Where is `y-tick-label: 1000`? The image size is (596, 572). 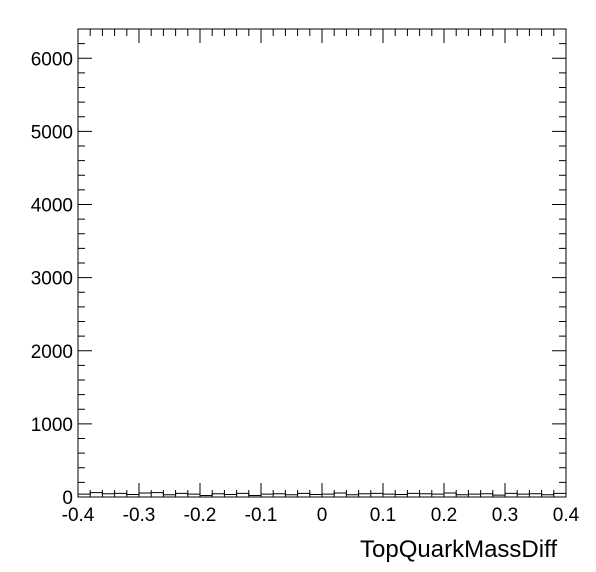 y-tick-label: 1000 is located at coordinates (52, 425).